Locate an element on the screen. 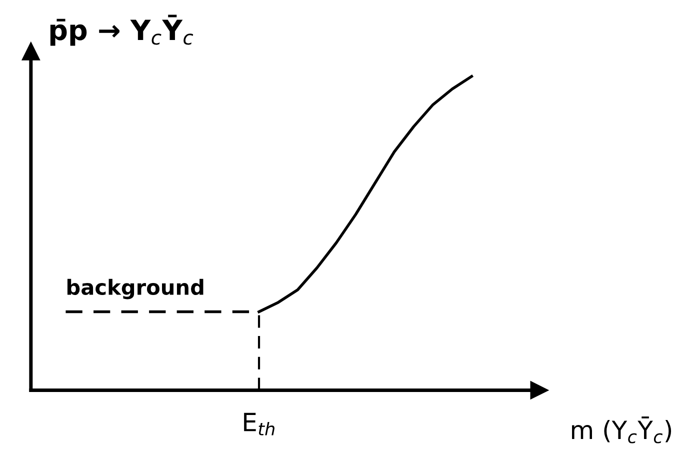  x-axis-title: m (Y$_{c}$Ȳ$_{c}$) is located at coordinates (622, 430).